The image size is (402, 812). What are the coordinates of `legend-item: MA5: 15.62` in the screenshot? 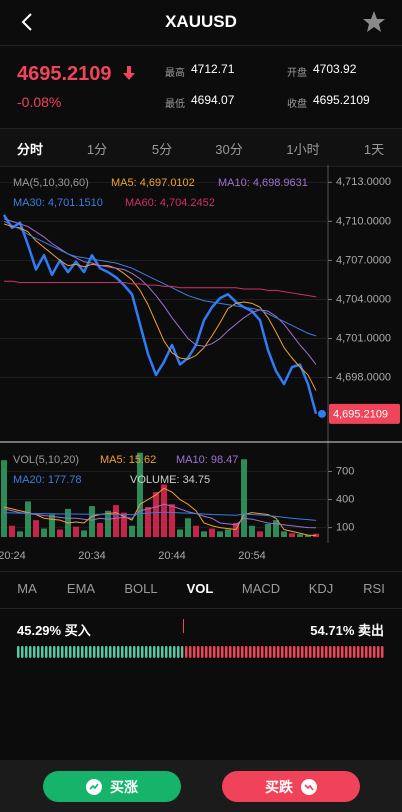 It's located at (128, 460).